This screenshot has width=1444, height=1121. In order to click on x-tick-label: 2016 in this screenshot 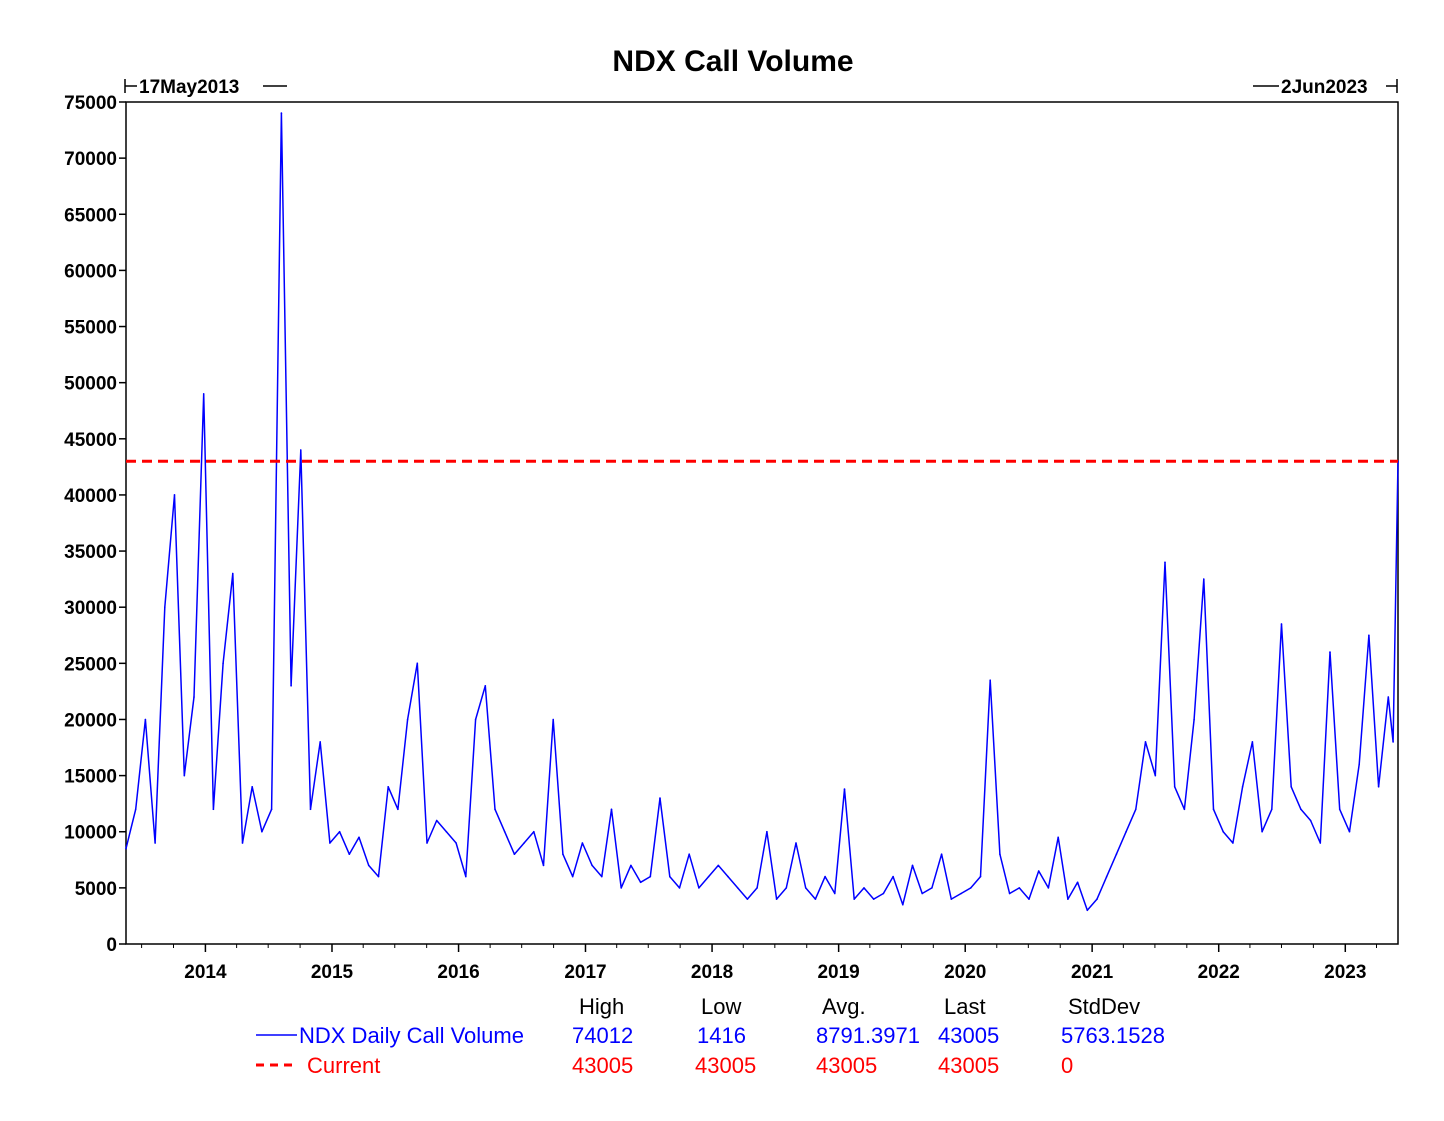, I will do `click(458, 972)`.